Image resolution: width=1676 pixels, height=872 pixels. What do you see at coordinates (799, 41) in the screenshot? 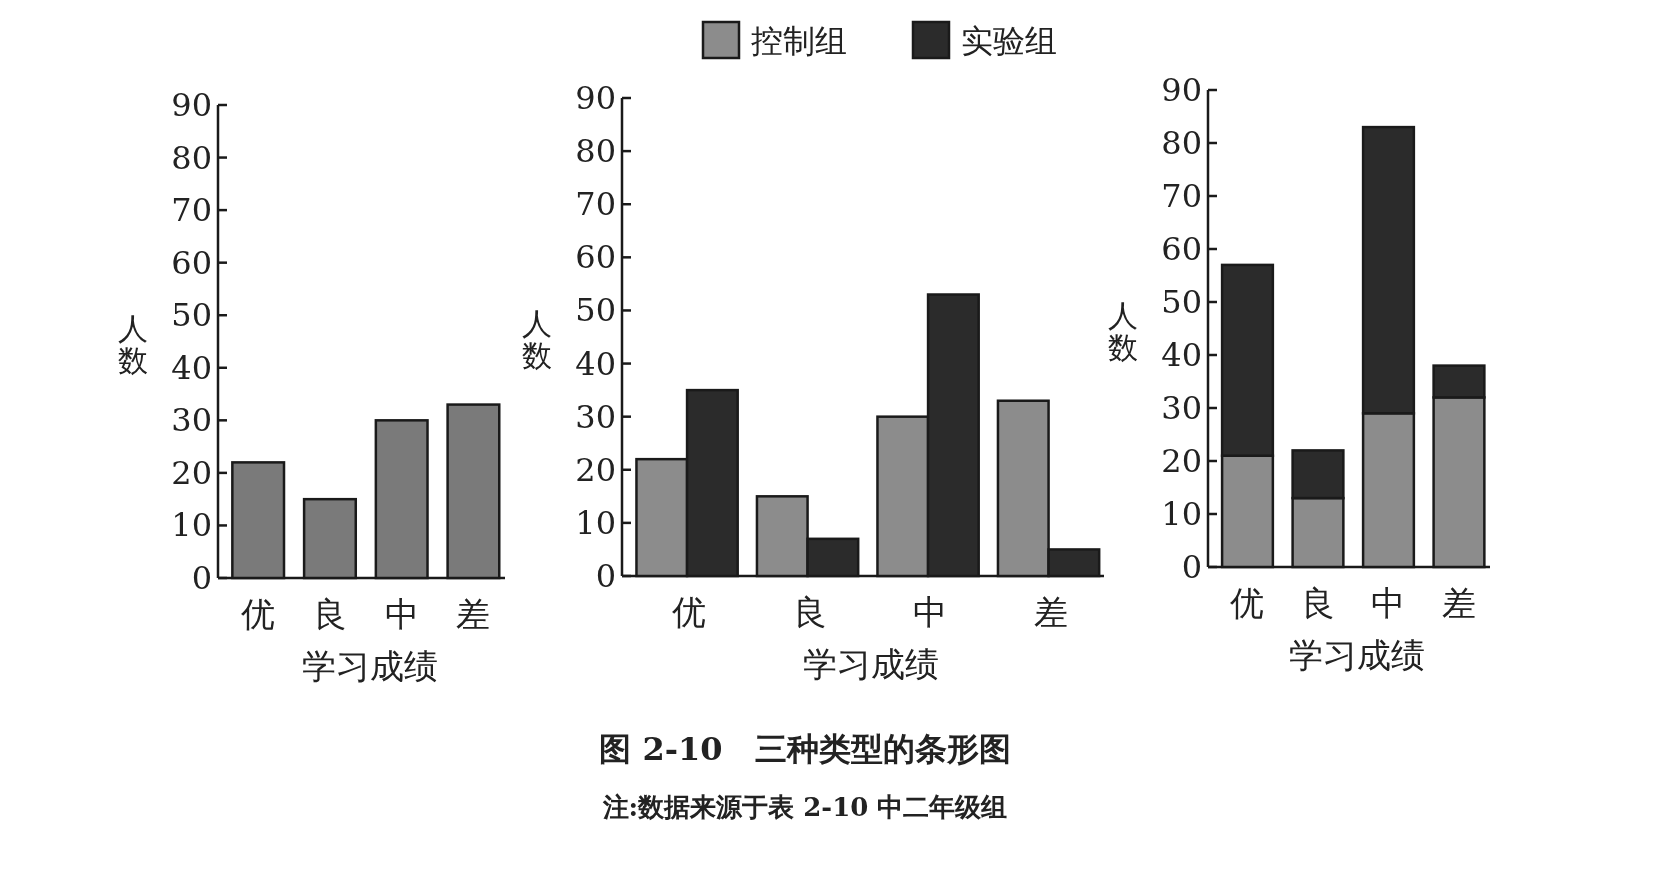
I see `legend-label: 控制组` at bounding box center [799, 41].